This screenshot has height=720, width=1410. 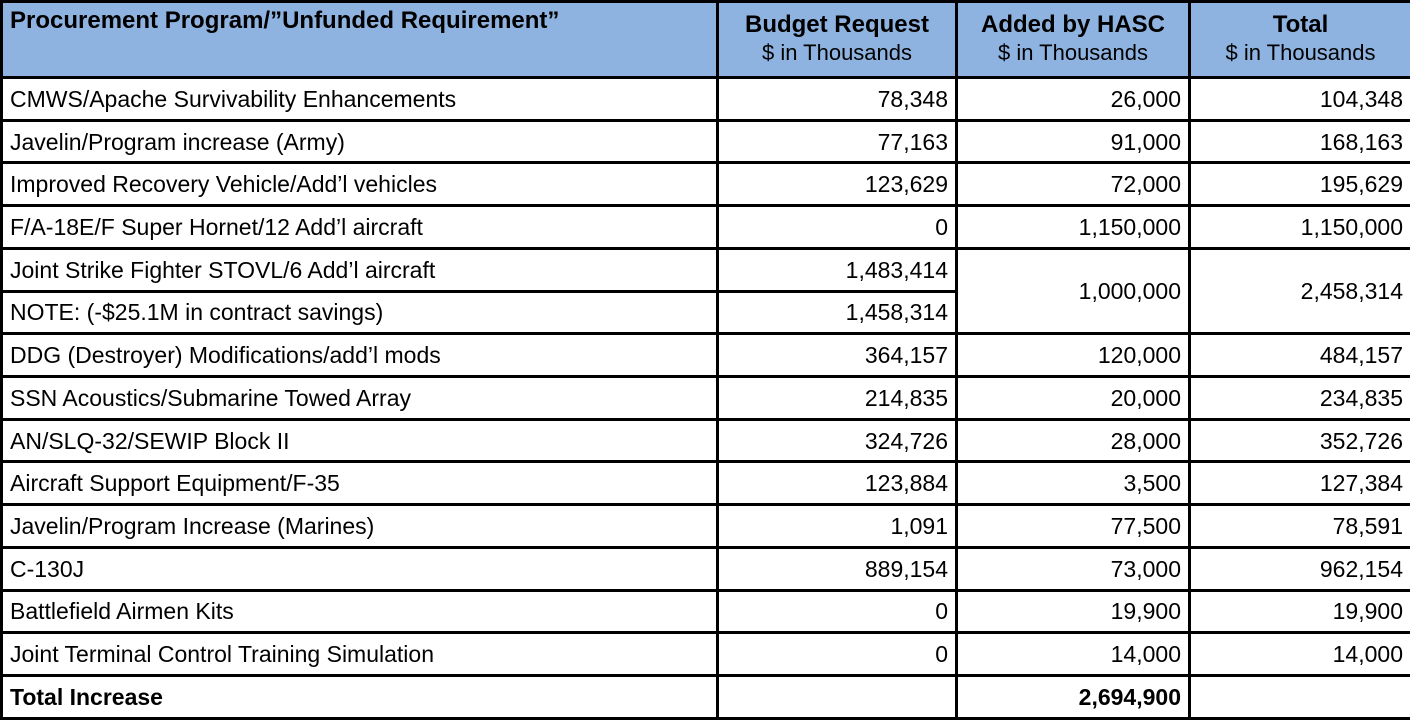 What do you see at coordinates (1073, 440) in the screenshot?
I see `cell-added-by-hasc: 28,000` at bounding box center [1073, 440].